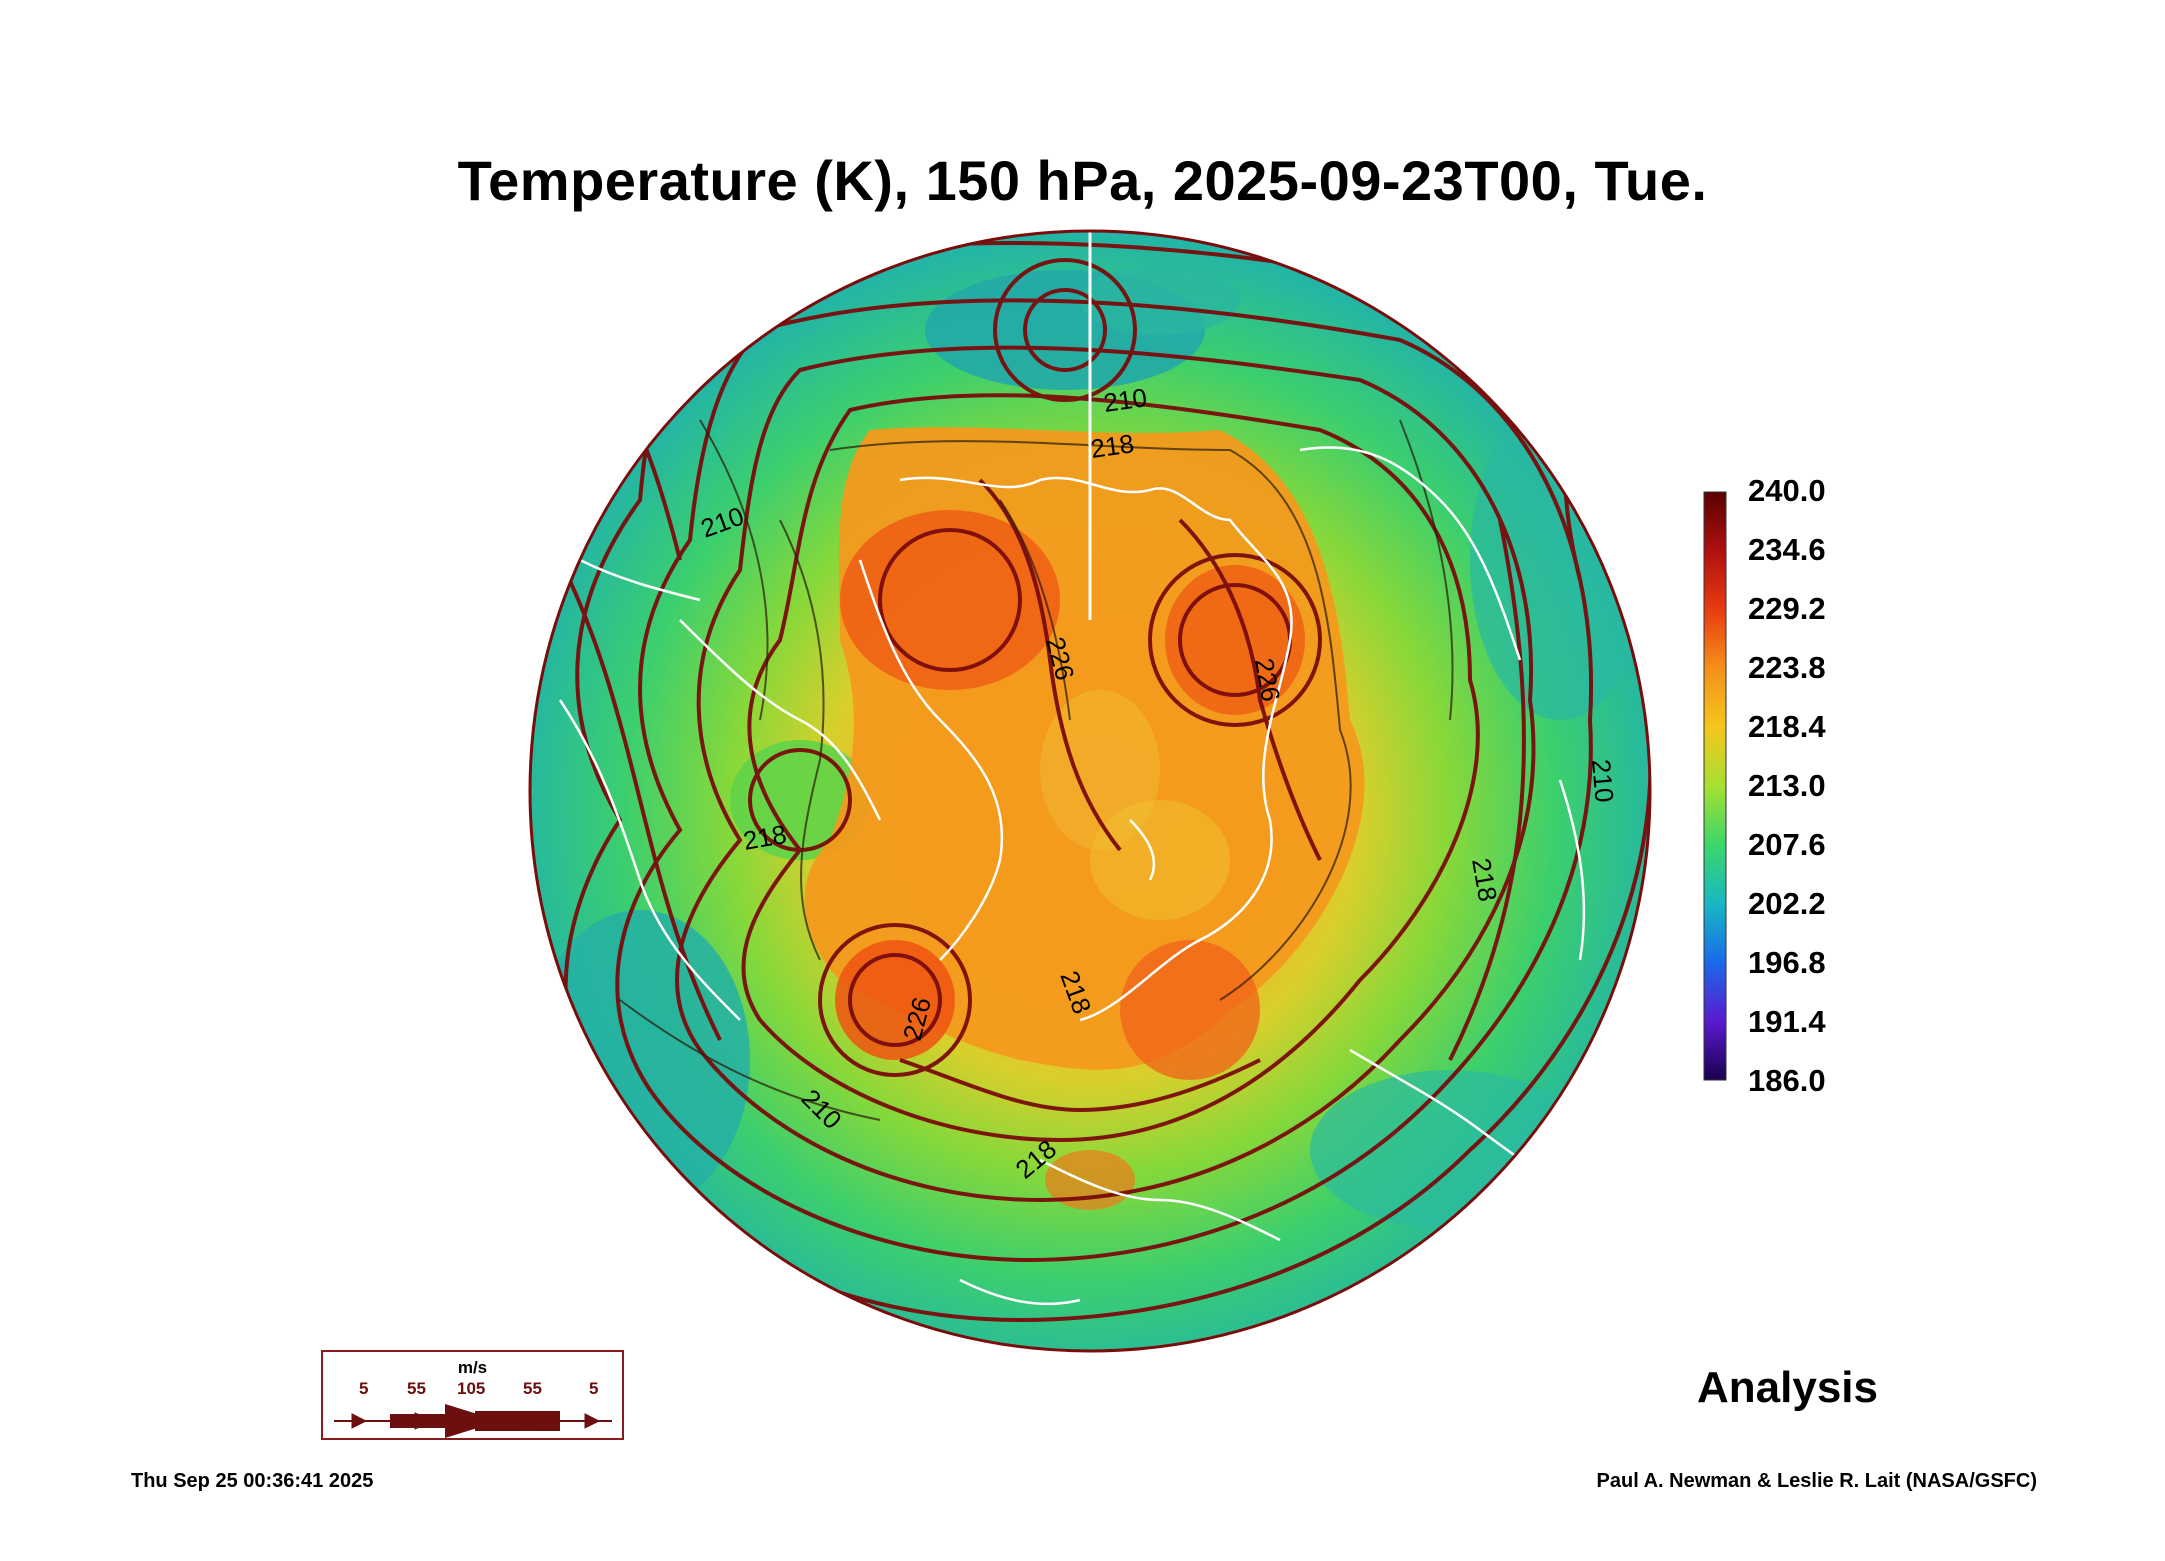 Image resolution: width=2165 pixels, height=1561 pixels. Describe the element at coordinates (1787, 844) in the screenshot. I see `colorbar-label: 207.6` at that location.